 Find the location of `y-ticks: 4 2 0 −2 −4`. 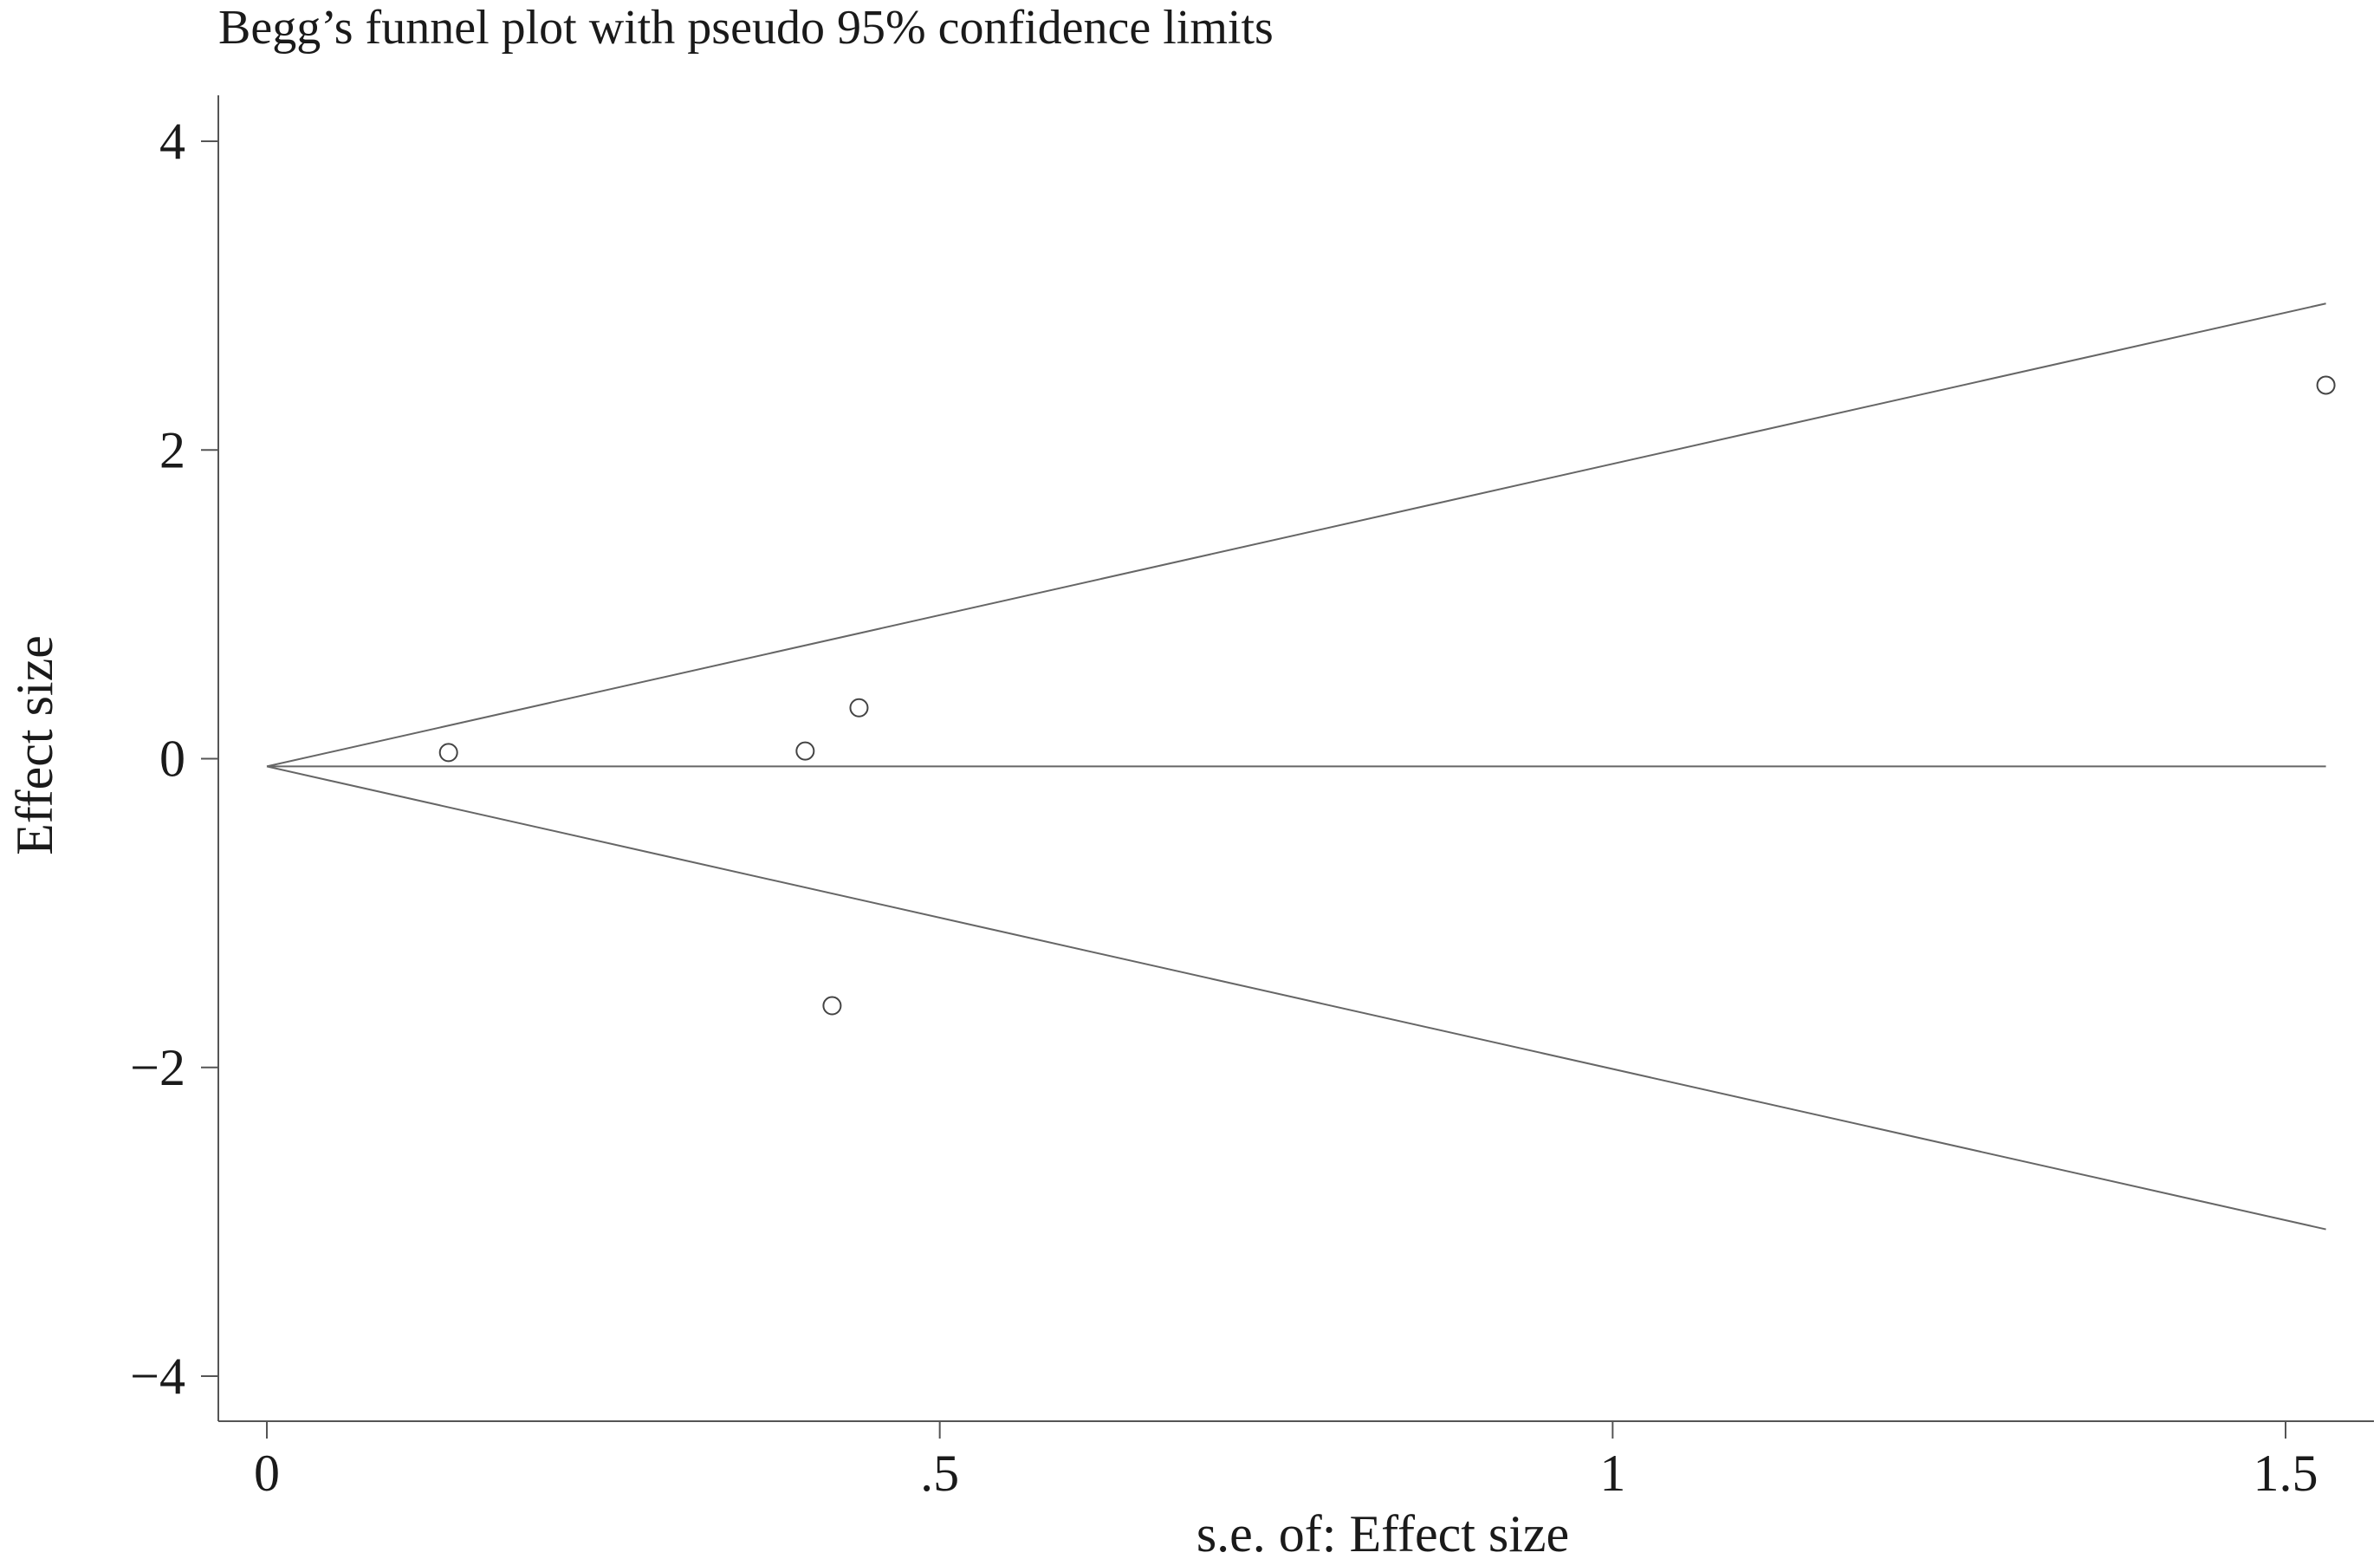

y-ticks: 4 2 0 −2 −4 is located at coordinates (174, 759).